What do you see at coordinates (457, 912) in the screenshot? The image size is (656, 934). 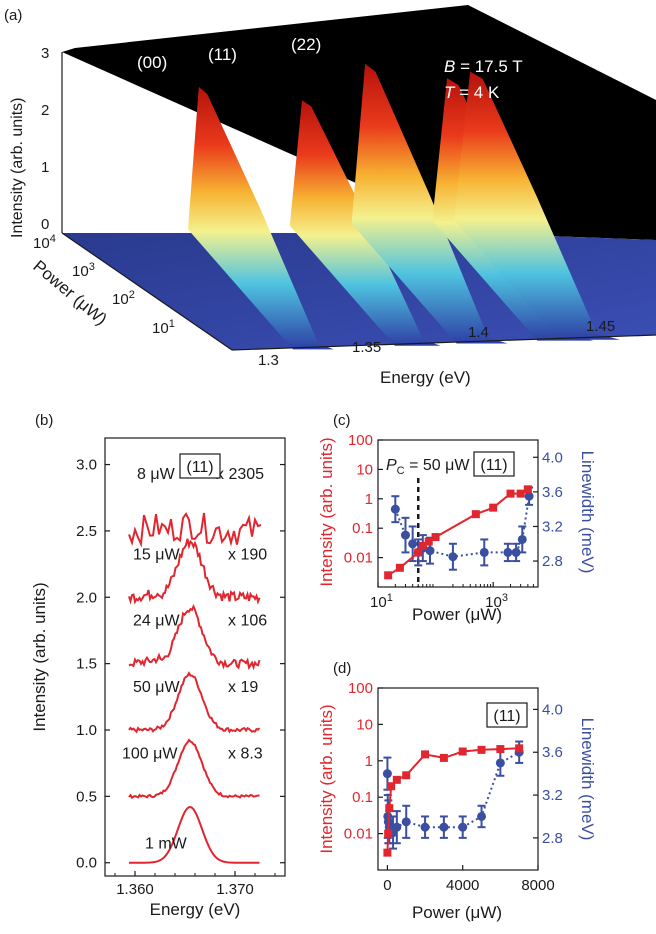 I see `d-x-axis-label: Power (μW)` at bounding box center [457, 912].